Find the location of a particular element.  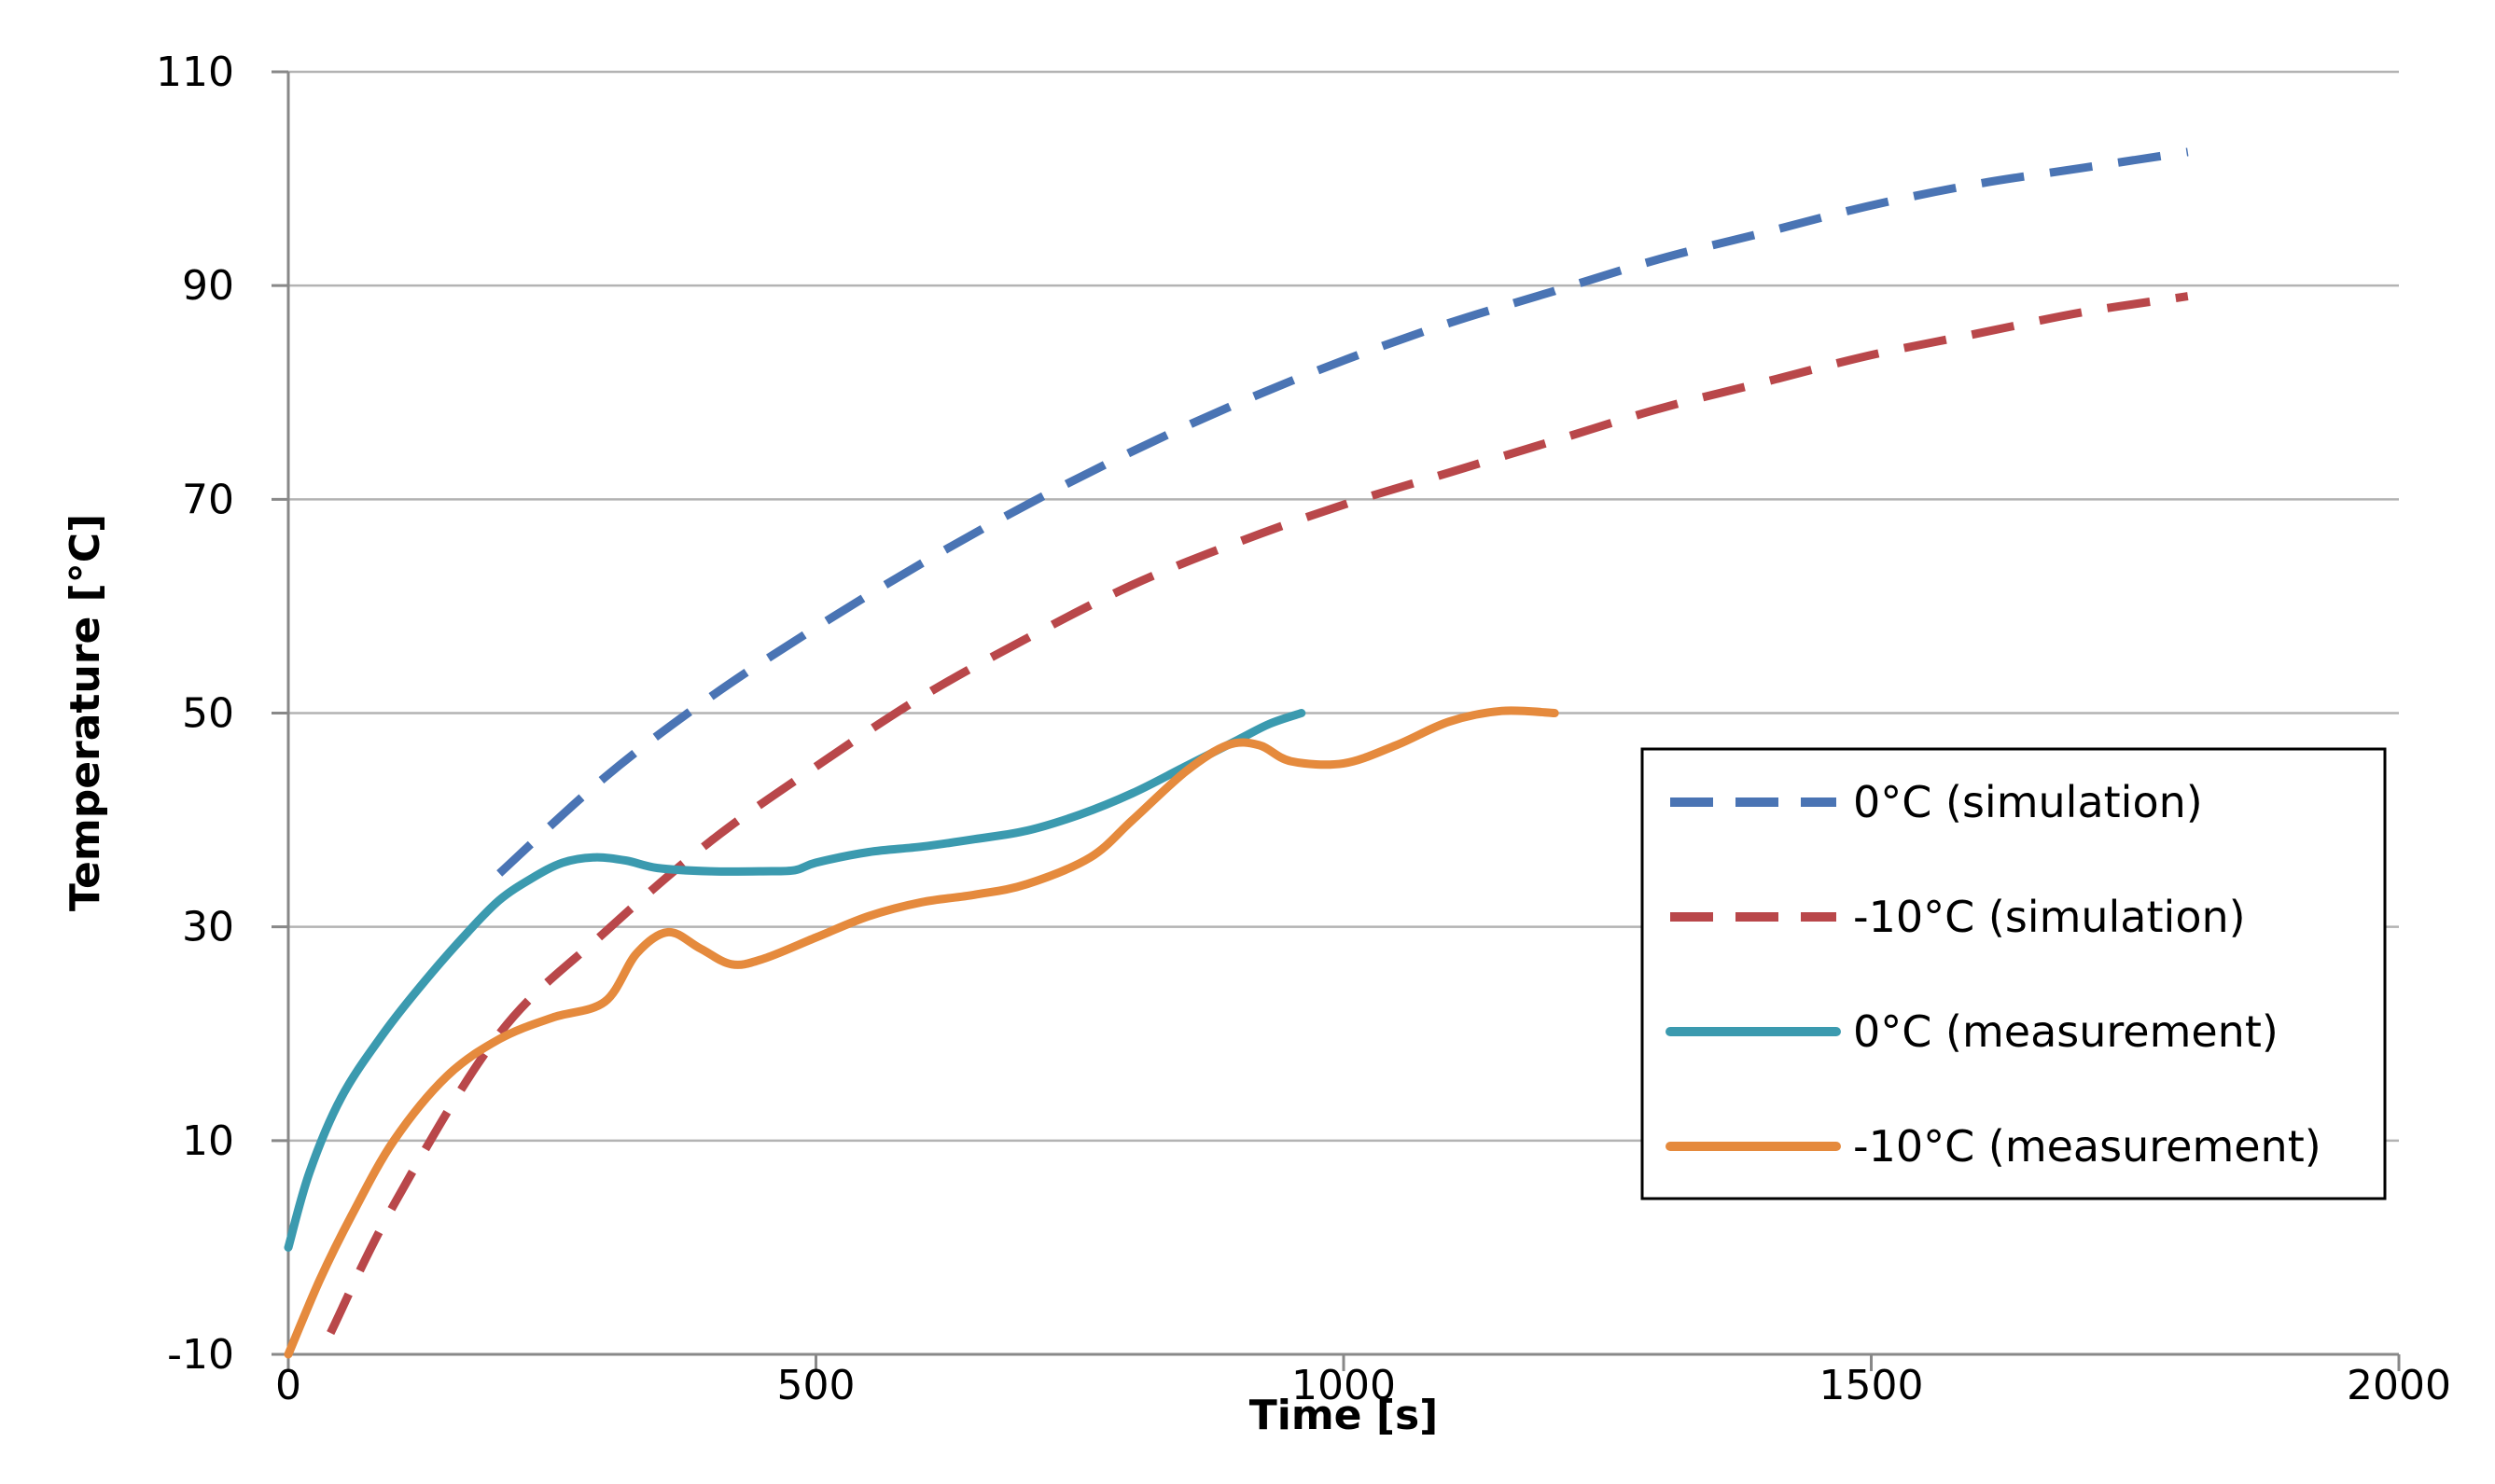

x-tick-label: 500 is located at coordinates (816, 1385).